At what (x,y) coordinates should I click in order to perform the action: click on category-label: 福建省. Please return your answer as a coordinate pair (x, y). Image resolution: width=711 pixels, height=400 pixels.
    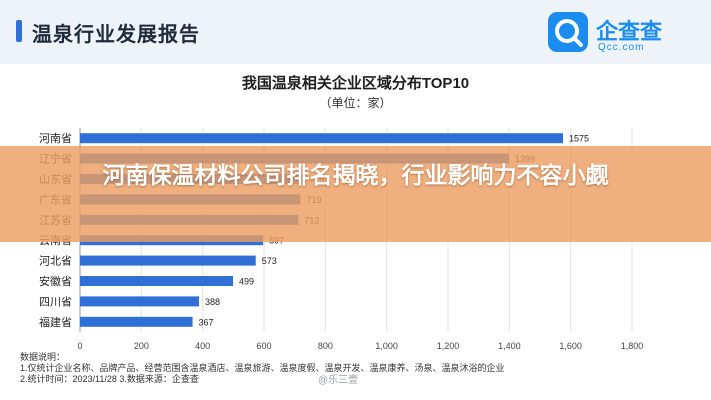
    Looking at the image, I should click on (55, 322).